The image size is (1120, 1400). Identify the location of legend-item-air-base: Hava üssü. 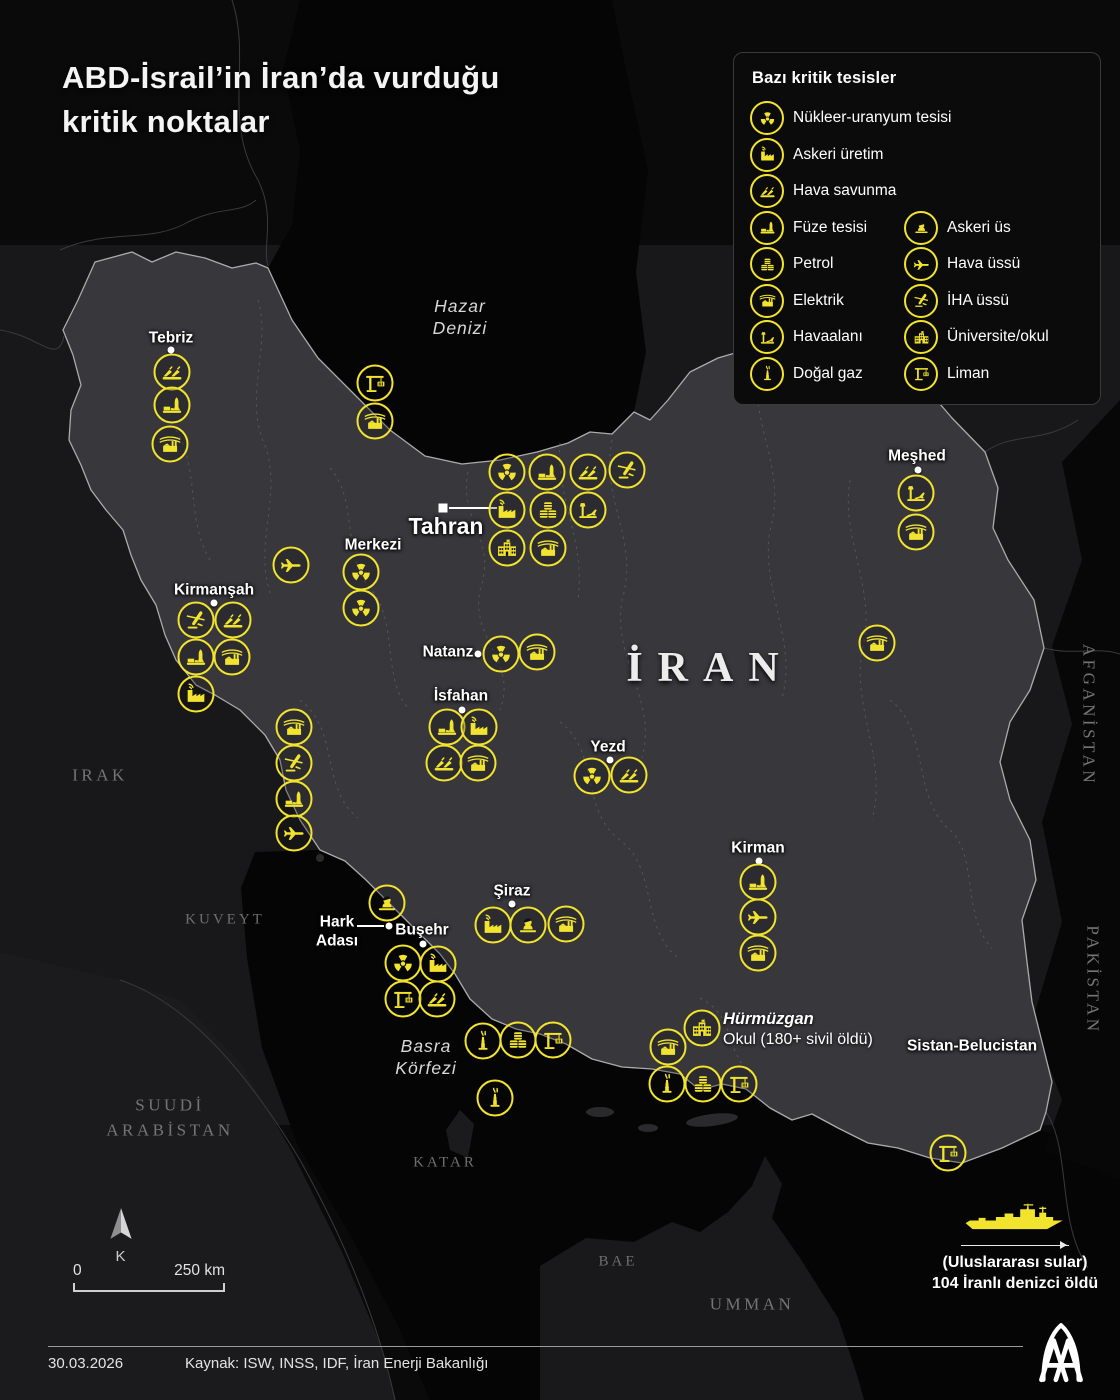
(995, 264).